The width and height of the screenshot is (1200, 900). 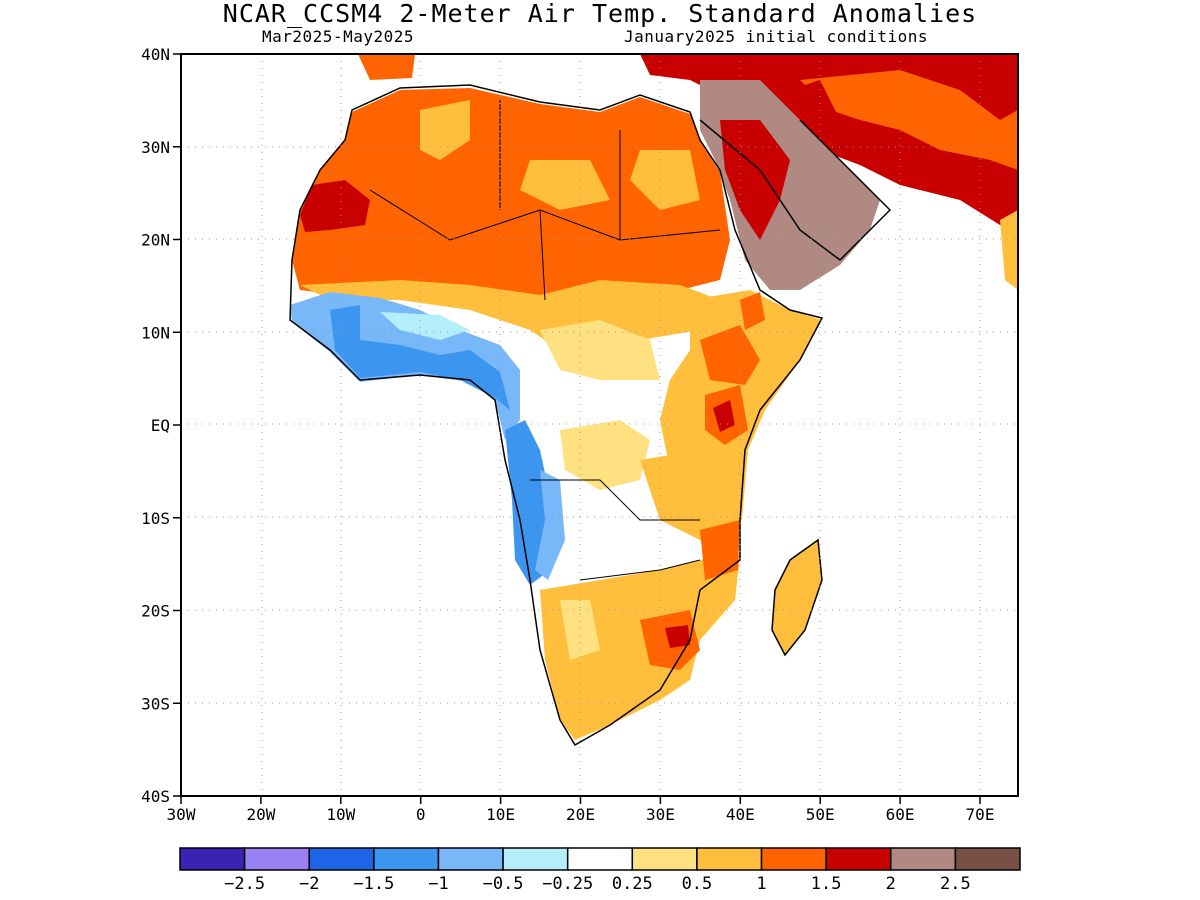 What do you see at coordinates (1009, 250) in the screenshot?
I see `india-anomaly` at bounding box center [1009, 250].